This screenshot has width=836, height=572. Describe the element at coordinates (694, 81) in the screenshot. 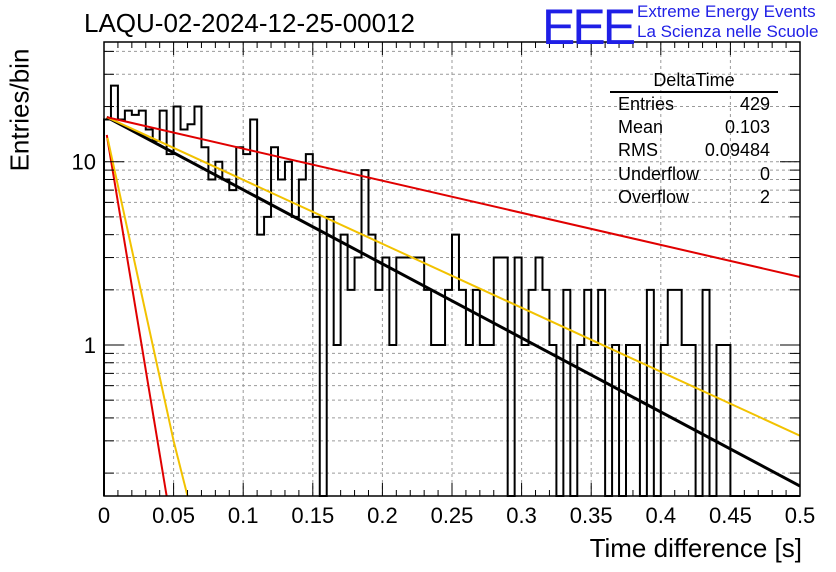

I see `stats-box-title: DeltaTime` at that location.